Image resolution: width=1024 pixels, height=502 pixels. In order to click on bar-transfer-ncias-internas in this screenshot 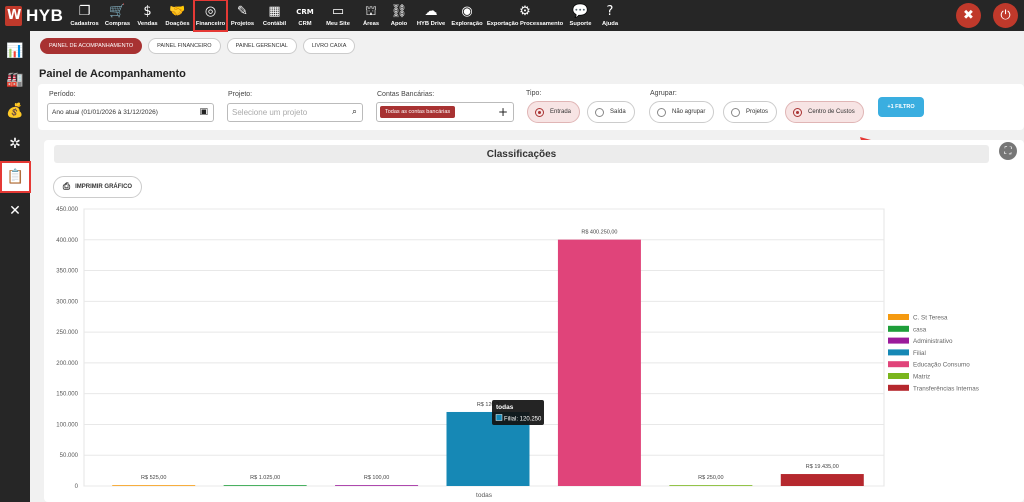, I will do `click(822, 480)`.